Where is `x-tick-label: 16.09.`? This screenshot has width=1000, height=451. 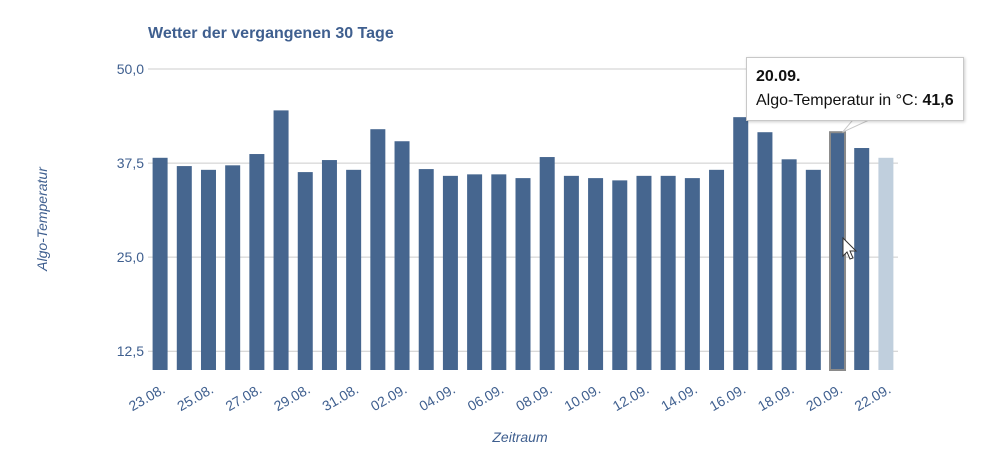 x-tick-label: 16.09. is located at coordinates (728, 397).